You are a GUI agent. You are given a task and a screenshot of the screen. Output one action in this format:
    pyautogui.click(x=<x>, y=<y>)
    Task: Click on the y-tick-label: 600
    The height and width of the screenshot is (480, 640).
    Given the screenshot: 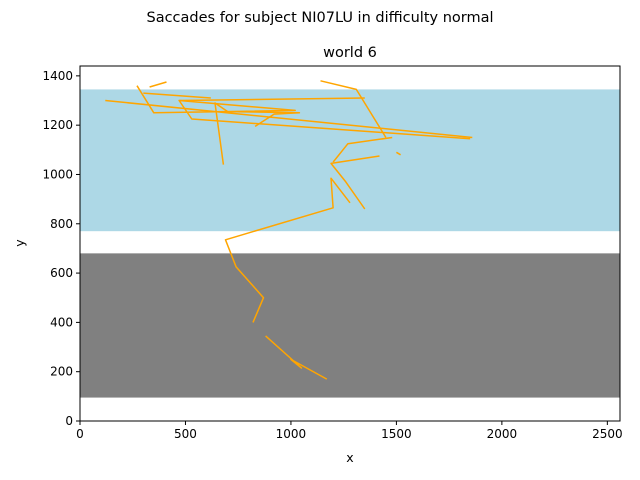 What is the action you would take?
    pyautogui.click(x=61, y=273)
    